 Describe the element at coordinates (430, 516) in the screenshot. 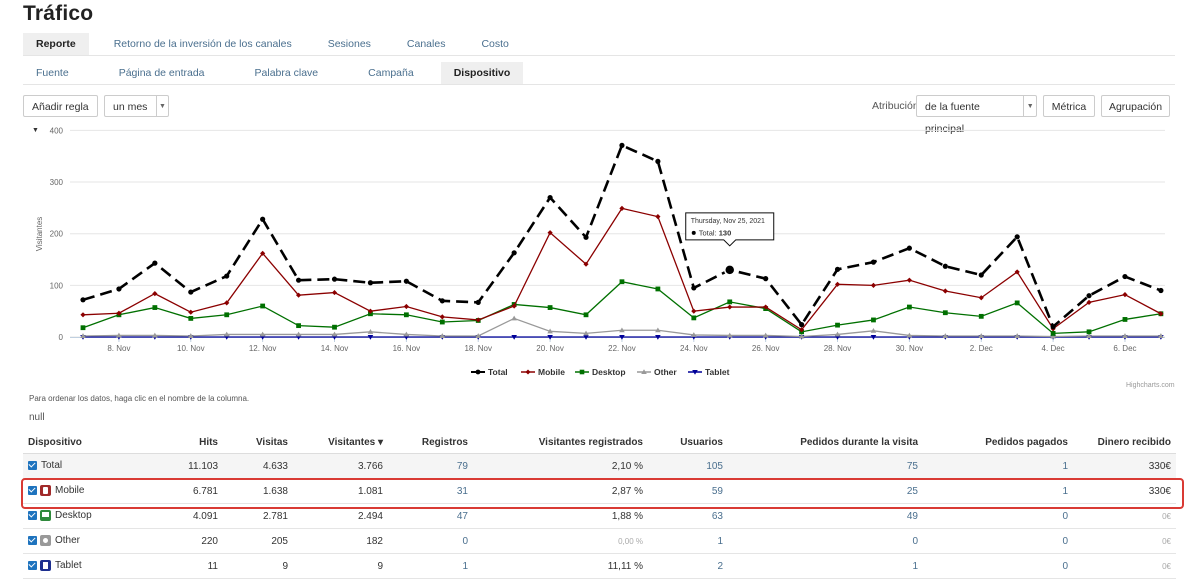

I see `cell-link: 47` at that location.